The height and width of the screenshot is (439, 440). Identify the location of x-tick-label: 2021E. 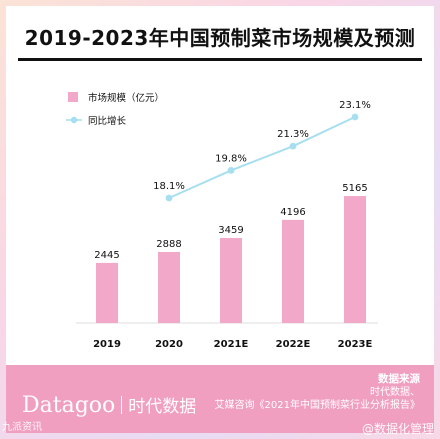
(231, 344).